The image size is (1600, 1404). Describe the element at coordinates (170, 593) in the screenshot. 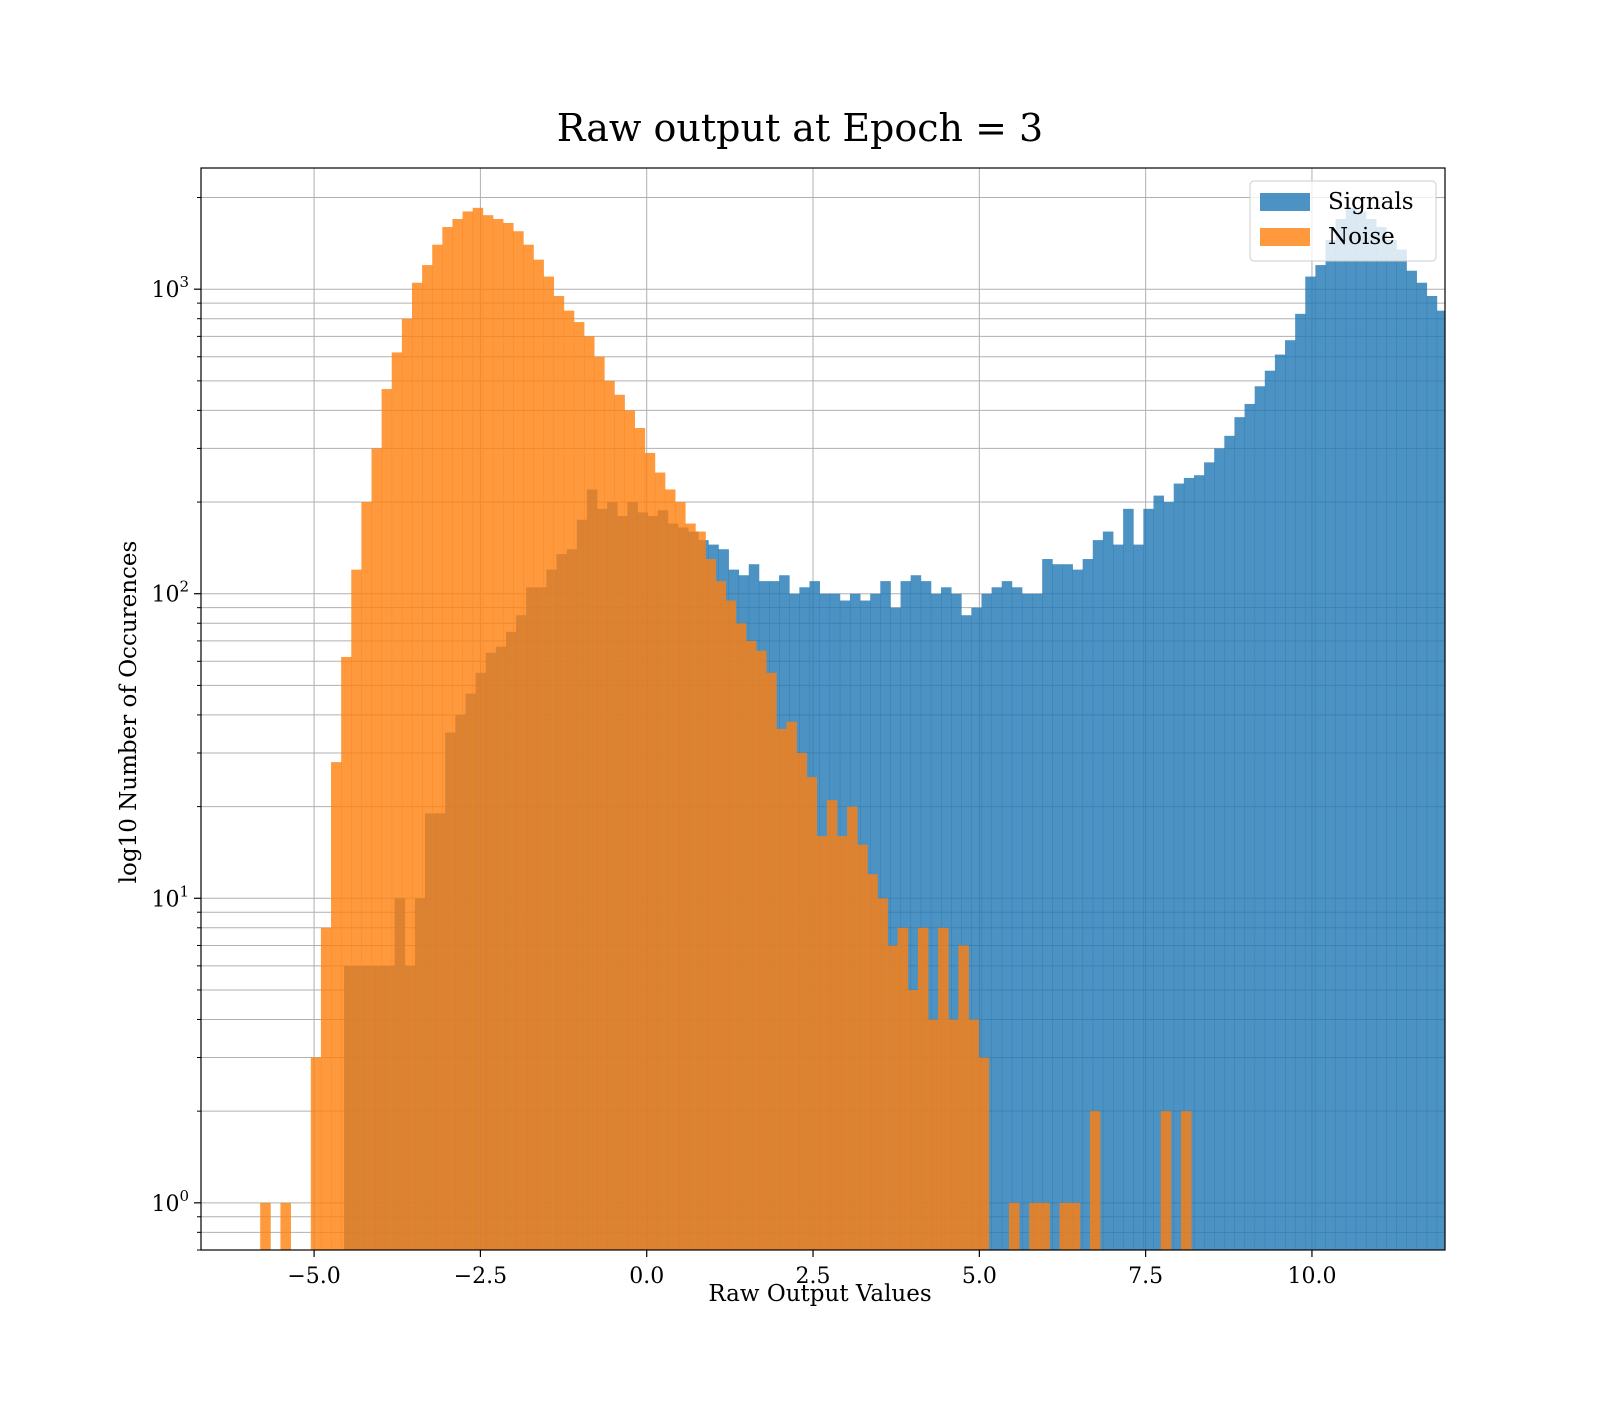

I see `y-tick-label: 10²` at that location.